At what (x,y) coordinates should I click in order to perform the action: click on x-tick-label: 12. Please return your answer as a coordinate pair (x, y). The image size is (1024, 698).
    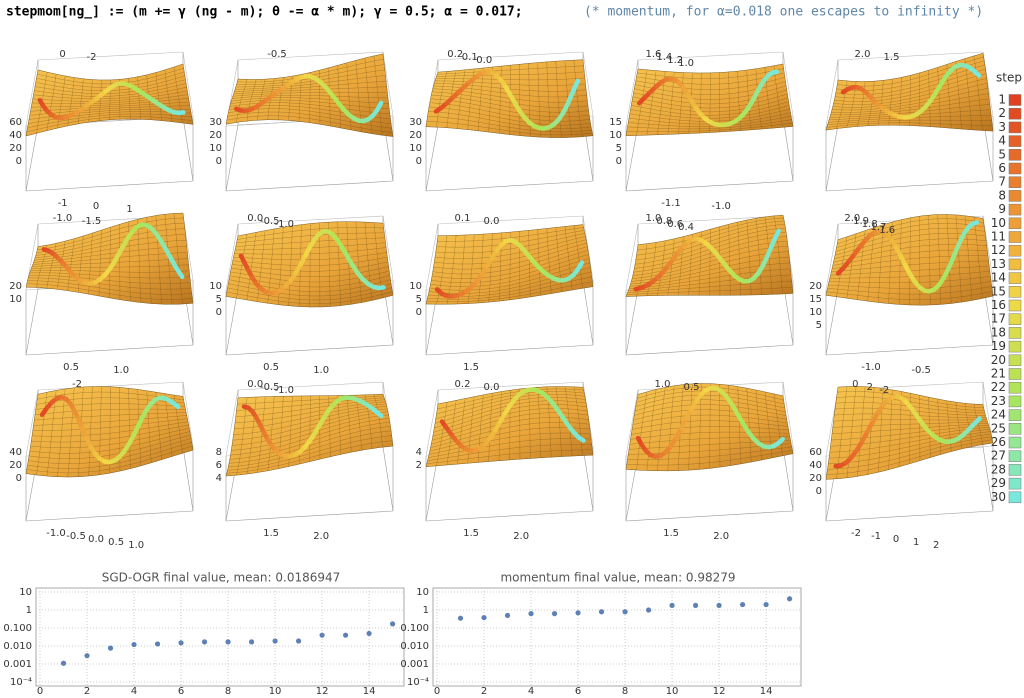
    Looking at the image, I should click on (719, 691).